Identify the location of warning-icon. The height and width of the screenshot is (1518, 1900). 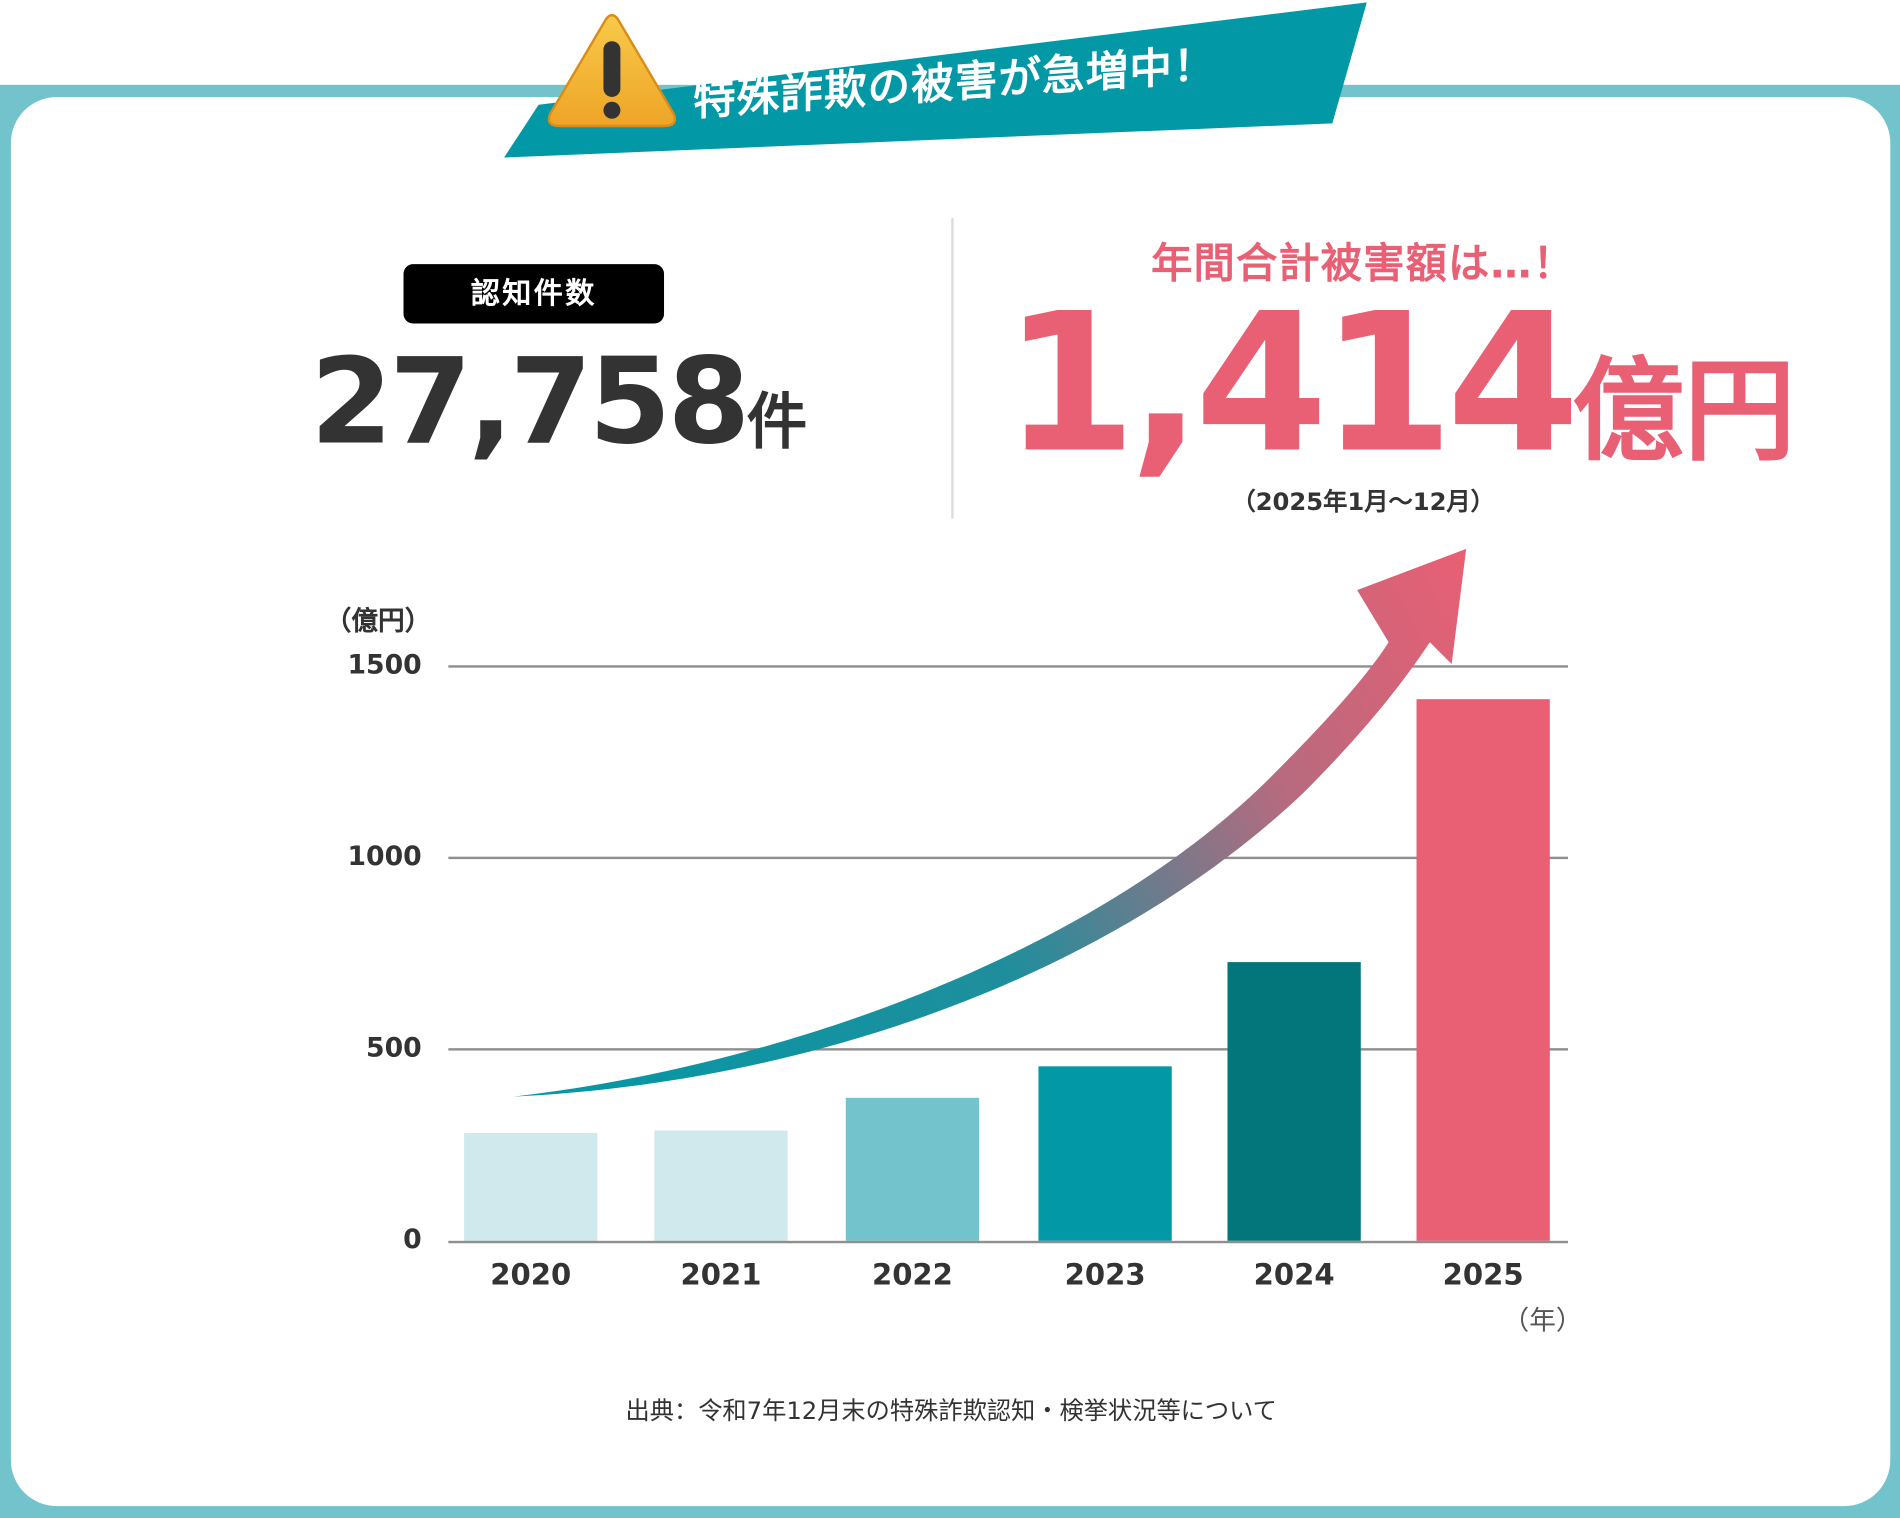
(612, 70).